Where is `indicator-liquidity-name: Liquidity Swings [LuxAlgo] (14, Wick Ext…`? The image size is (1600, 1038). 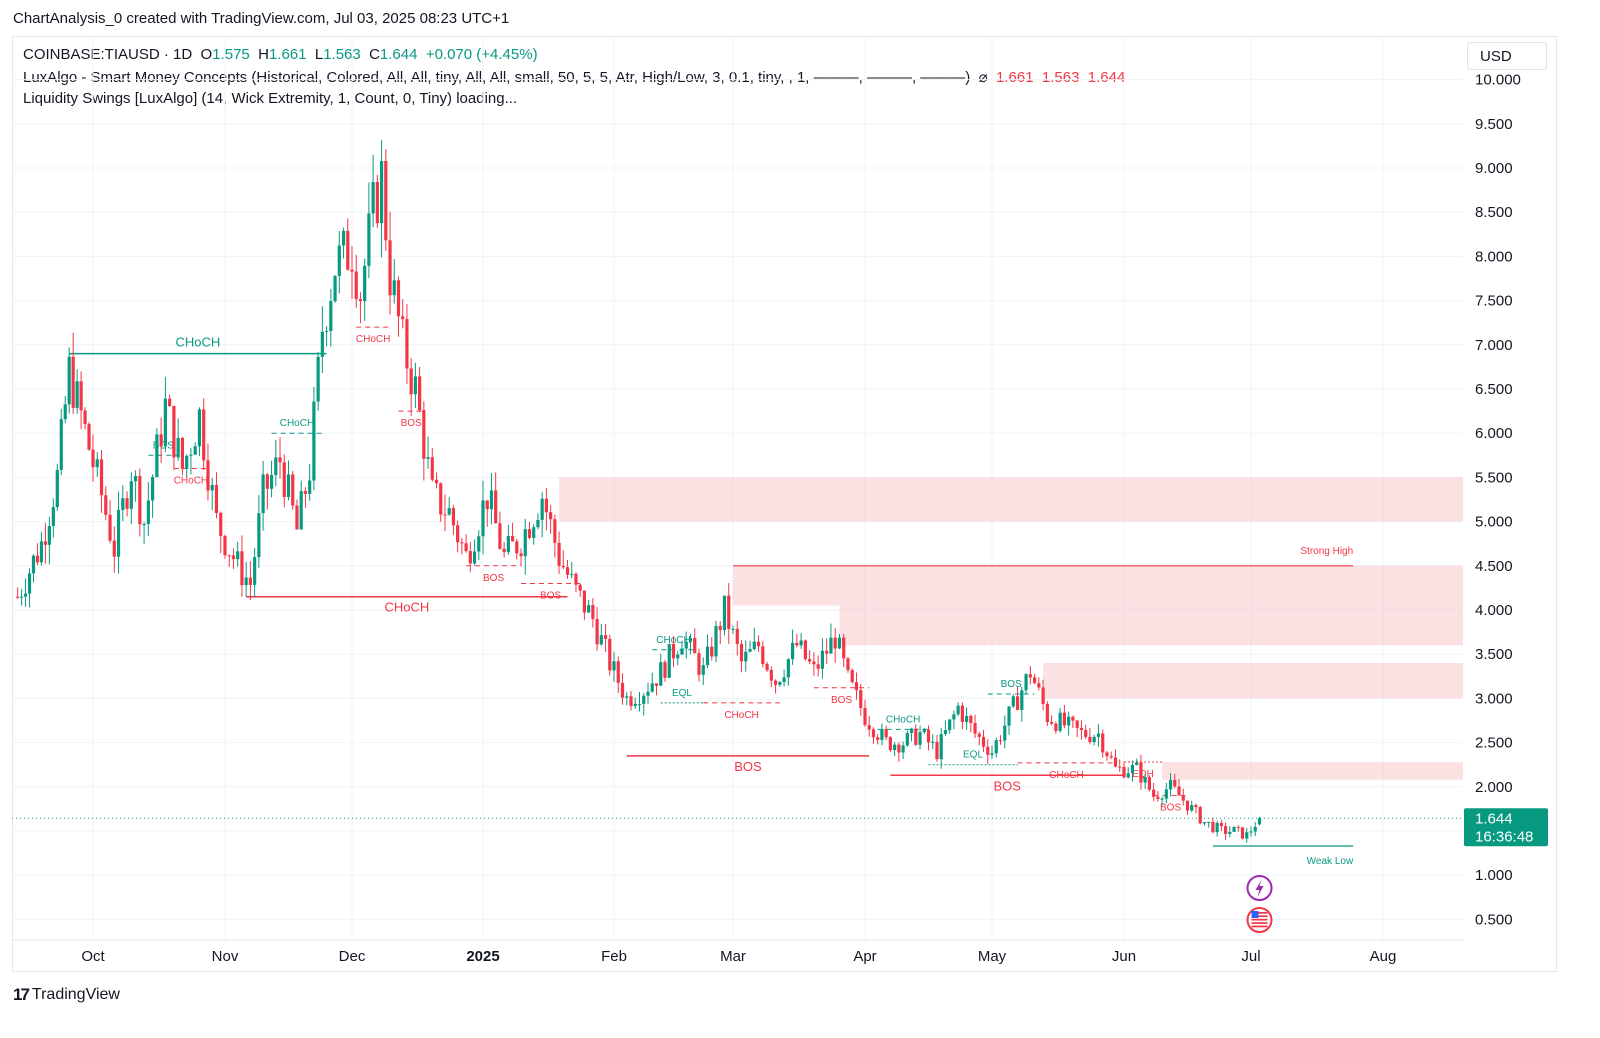 indicator-liquidity-name: Liquidity Swings [LuxAlgo] (14, Wick Ext… is located at coordinates (270, 98).